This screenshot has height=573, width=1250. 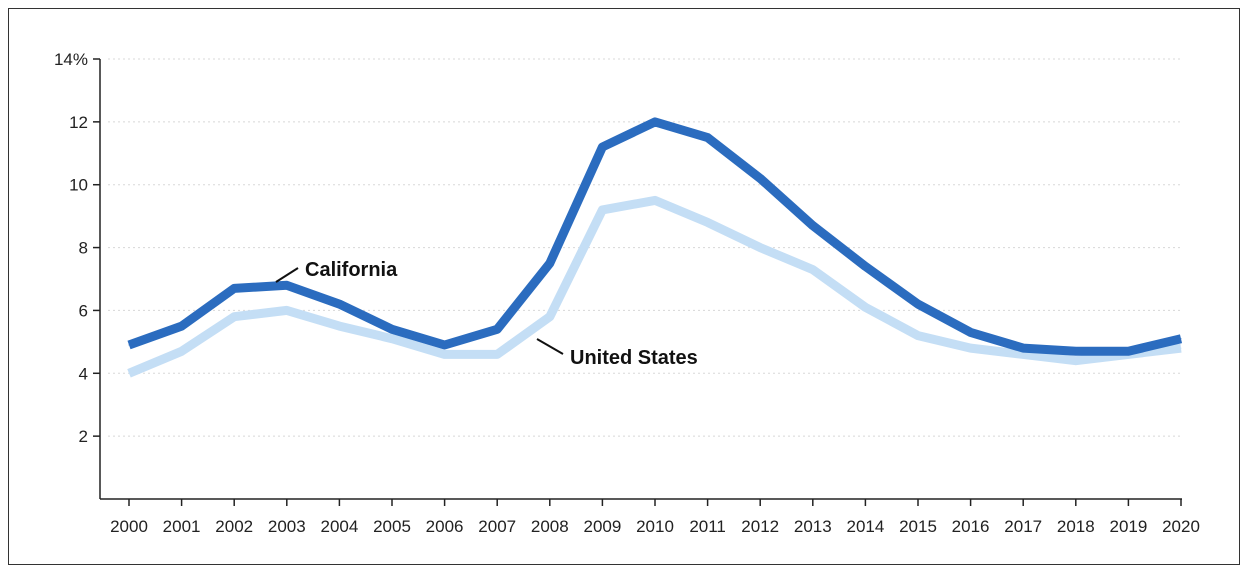 I want to click on x-tick-label: 2016, so click(x=971, y=526).